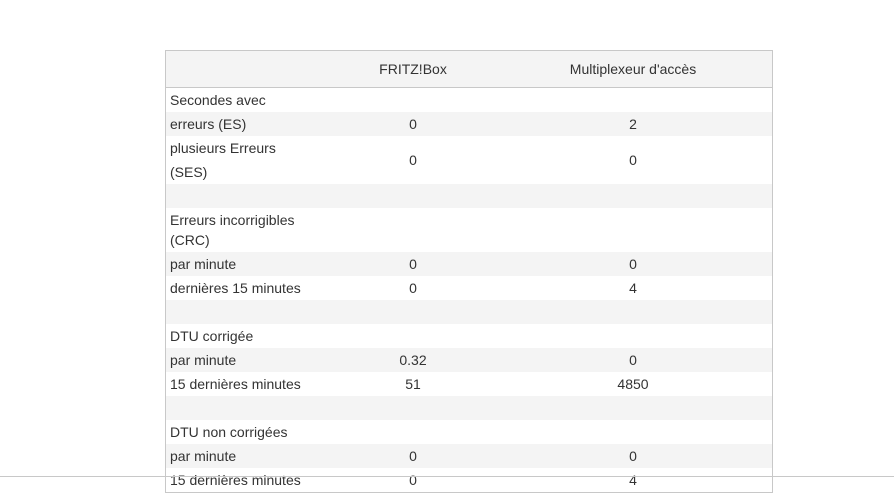 Image resolution: width=894 pixels, height=498 pixels. Describe the element at coordinates (469, 124) in the screenshot. I see `table-row: erreurs (ES) 0 2` at that location.